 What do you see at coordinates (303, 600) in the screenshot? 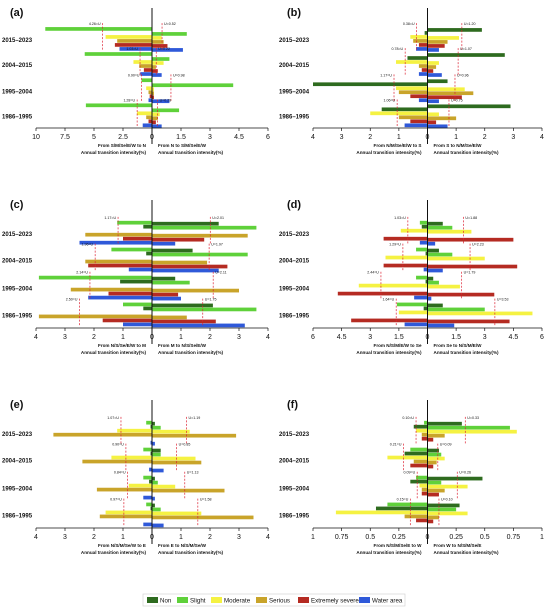
I see `legend-swatch-extreme` at bounding box center [303, 600].